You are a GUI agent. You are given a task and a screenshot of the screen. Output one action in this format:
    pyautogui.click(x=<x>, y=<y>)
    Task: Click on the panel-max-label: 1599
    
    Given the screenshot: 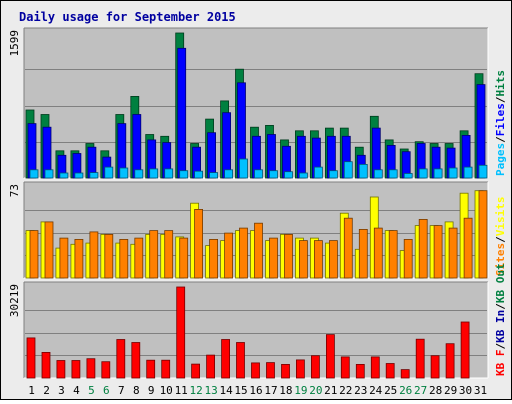 What is the action you would take?
    pyautogui.click(x=14, y=43)
    